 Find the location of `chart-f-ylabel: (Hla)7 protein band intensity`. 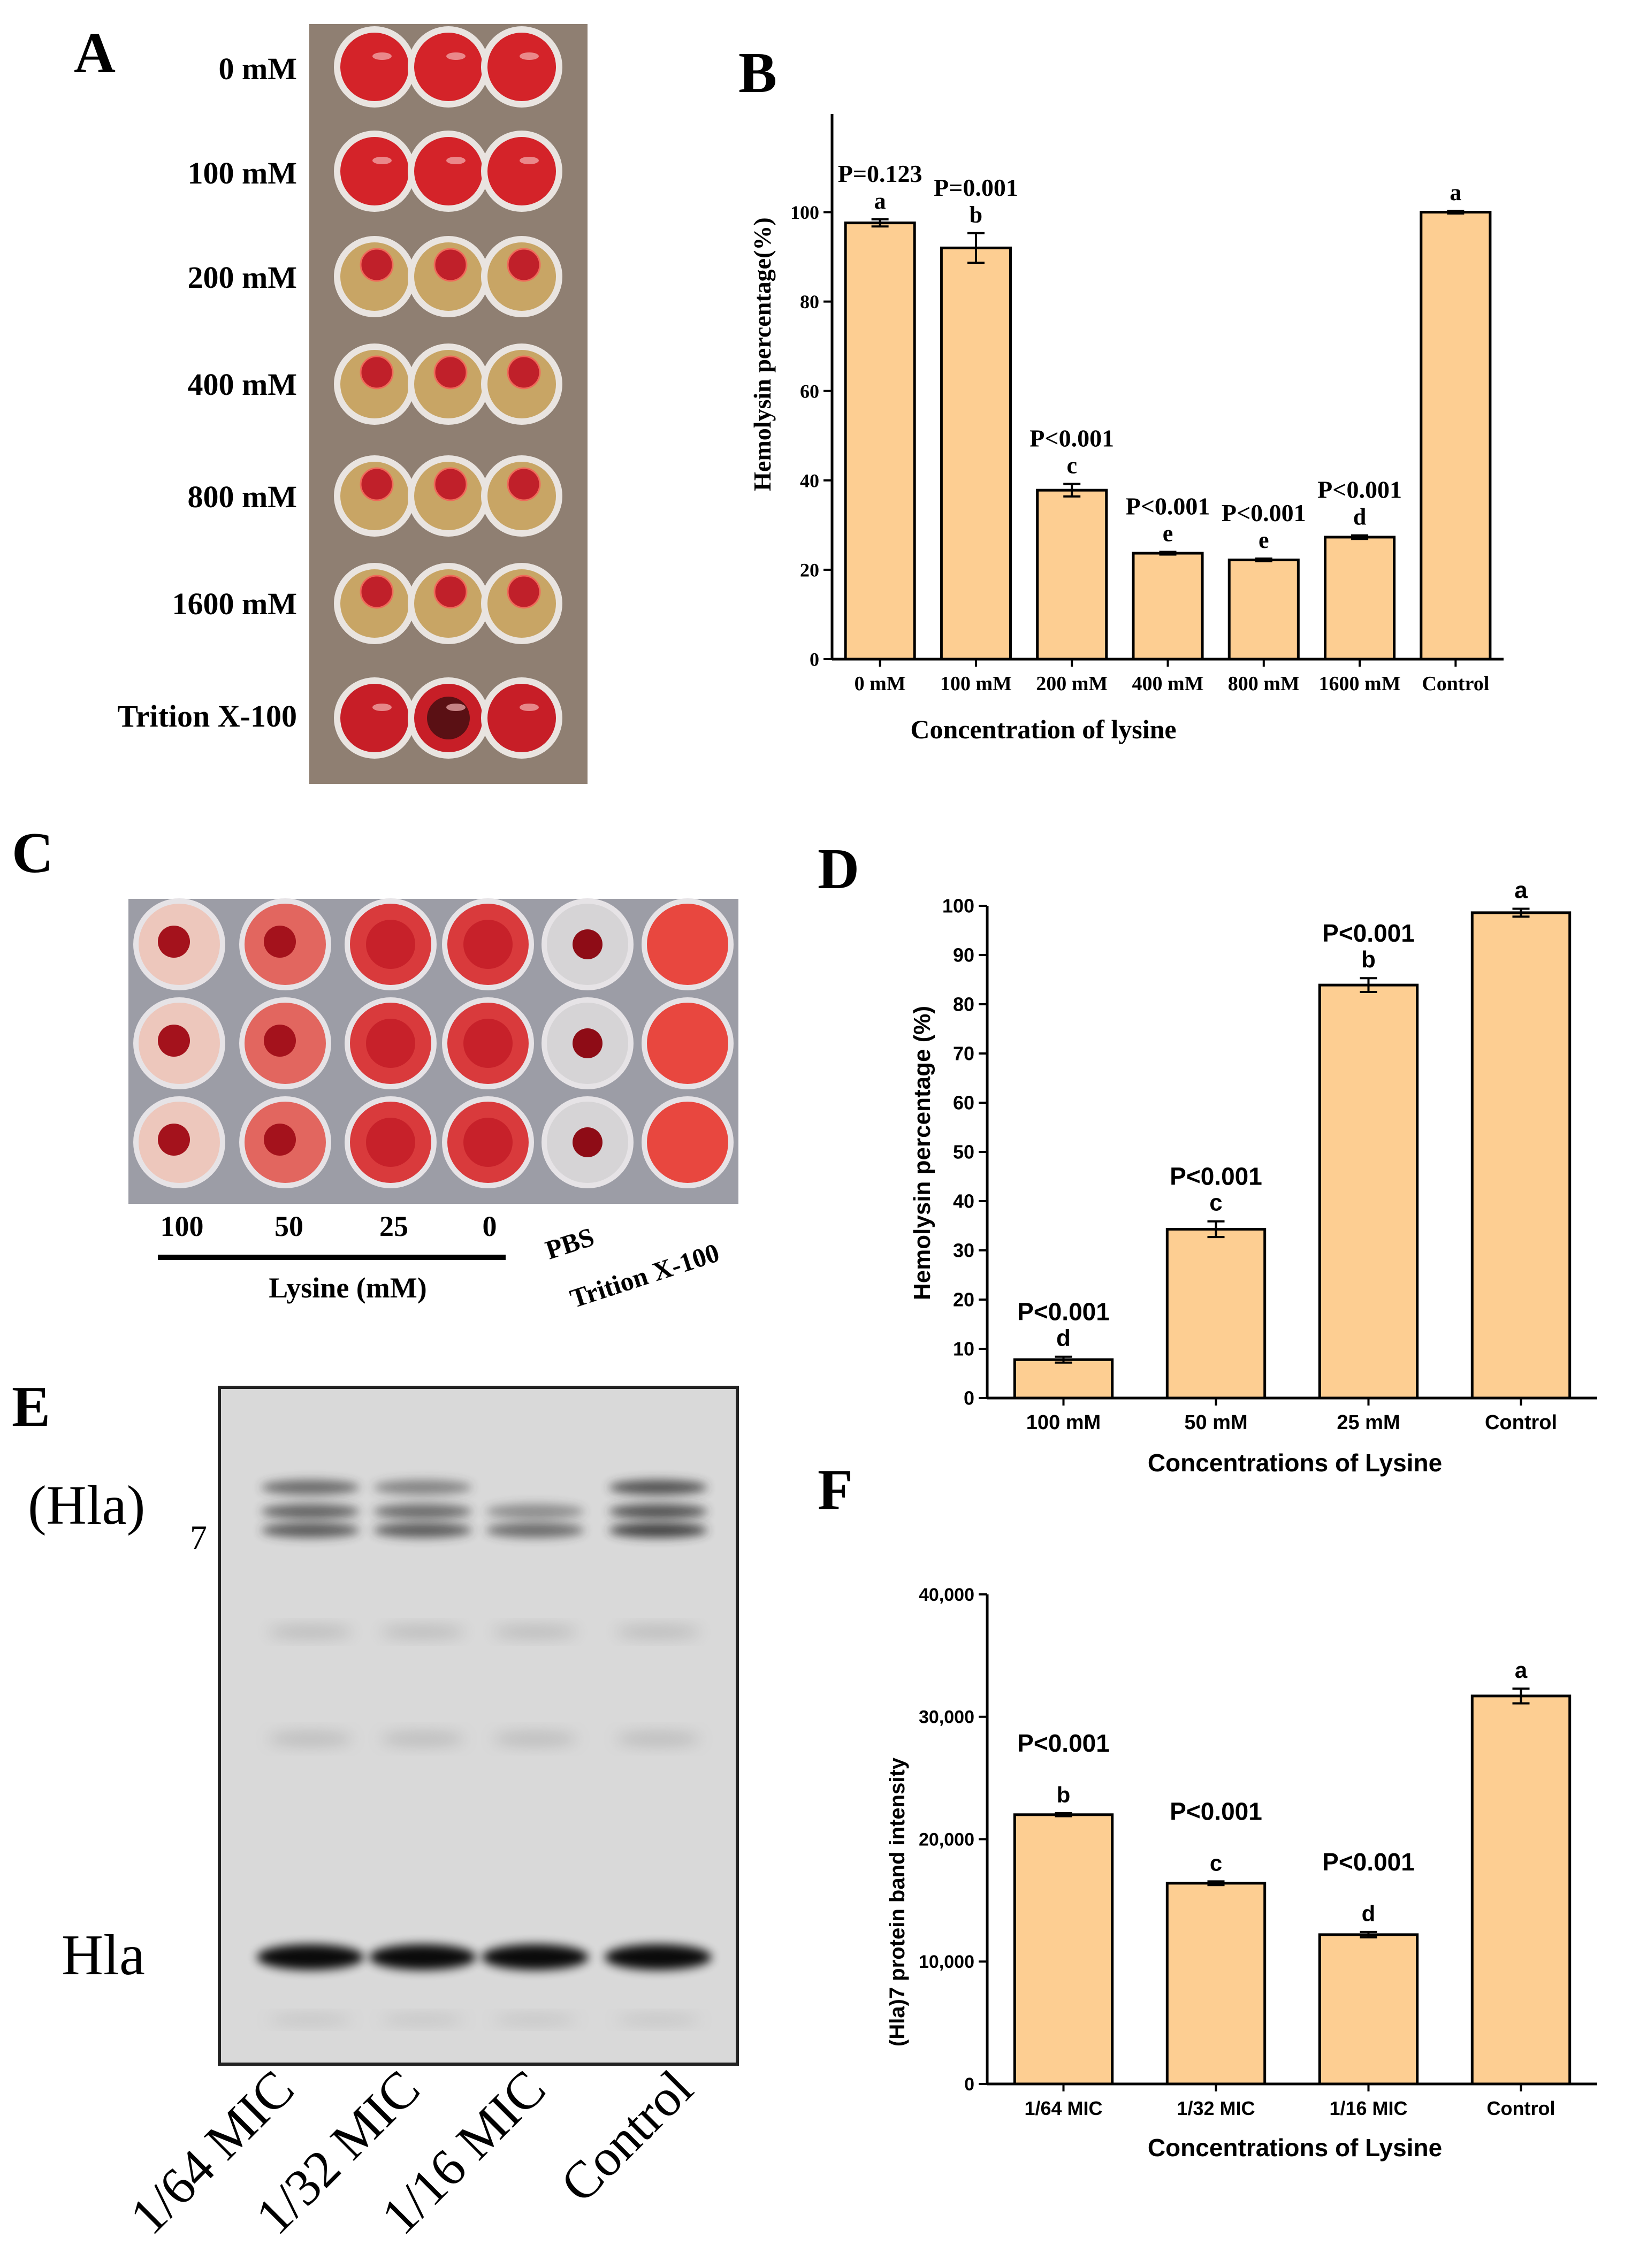

chart-f-ylabel: (Hla)7 protein band intensity is located at coordinates (897, 1901).